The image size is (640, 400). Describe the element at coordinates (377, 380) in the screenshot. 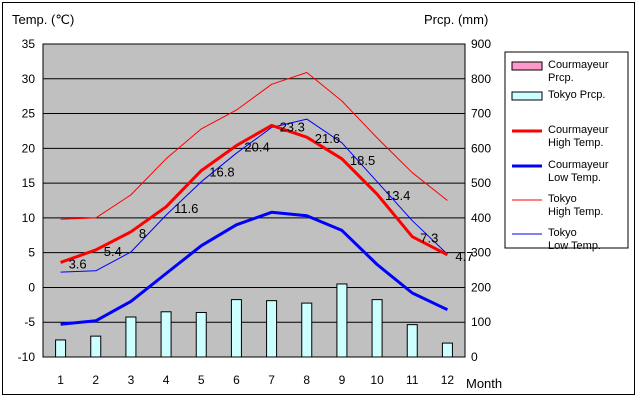

I see `x-tick-label: 10` at that location.